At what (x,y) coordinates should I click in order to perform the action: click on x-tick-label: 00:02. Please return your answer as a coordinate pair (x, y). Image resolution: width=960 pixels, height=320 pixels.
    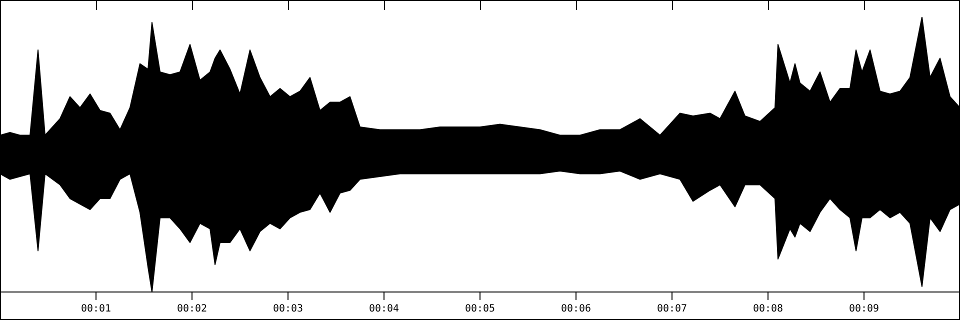
    Looking at the image, I should click on (192, 309).